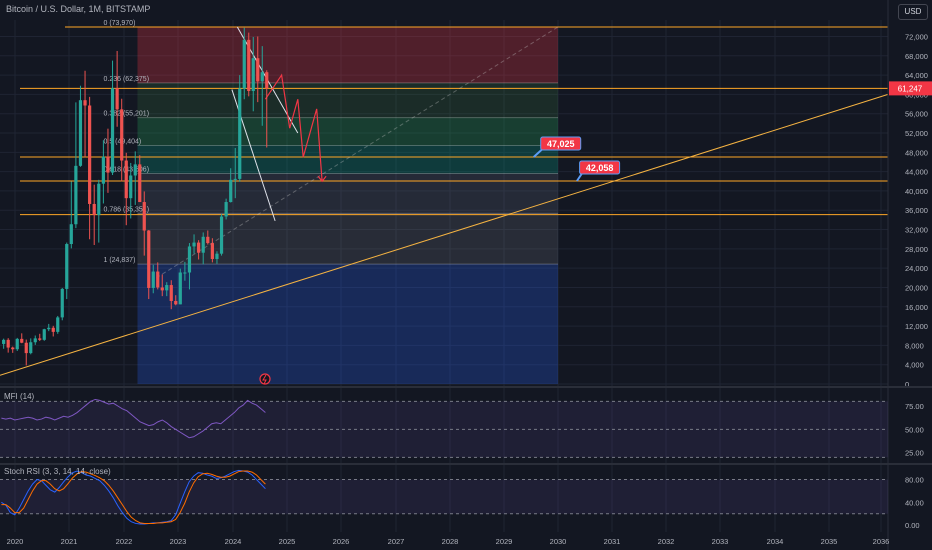 The image size is (932, 550). Describe the element at coordinates (124, 541) in the screenshot. I see `time-tick-label: 2022` at that location.